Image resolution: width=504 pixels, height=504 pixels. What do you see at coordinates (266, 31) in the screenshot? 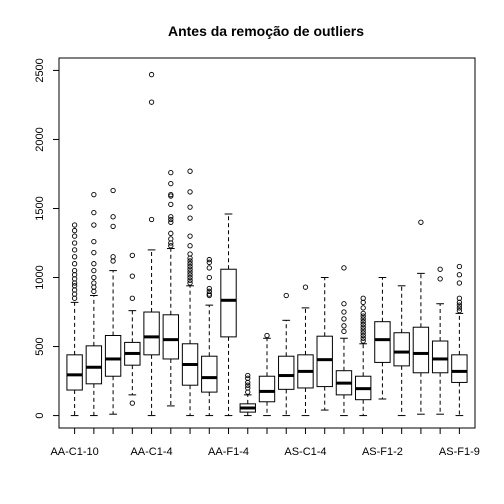
I see `chart-title: Antes da remoção de outliers` at bounding box center [266, 31].